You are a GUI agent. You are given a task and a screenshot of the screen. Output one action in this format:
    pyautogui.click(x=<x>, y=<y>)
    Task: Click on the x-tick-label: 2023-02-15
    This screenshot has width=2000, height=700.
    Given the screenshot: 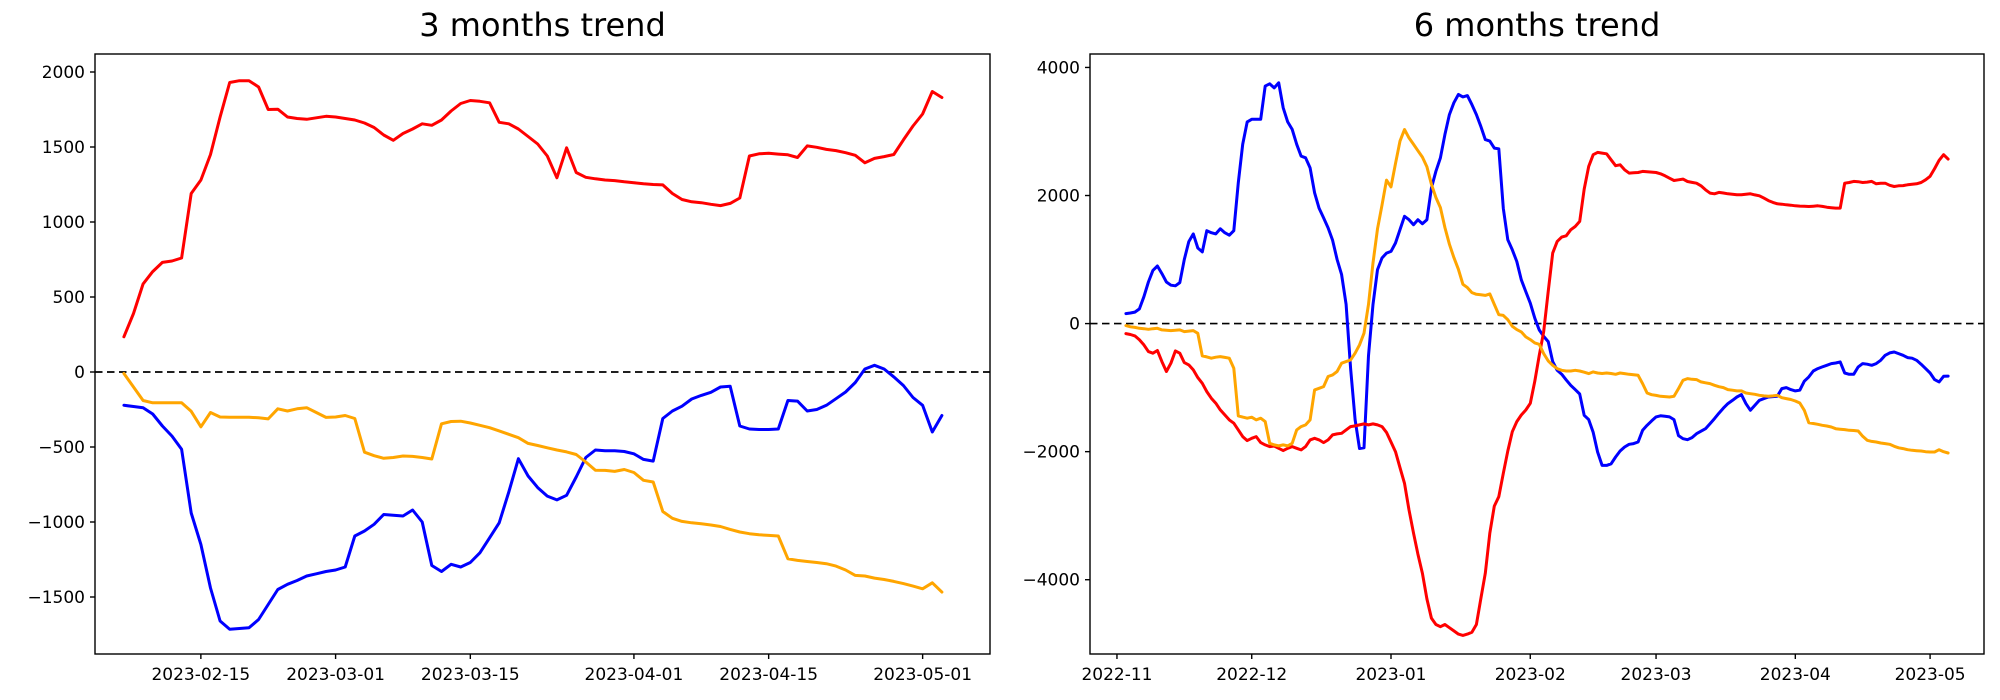 What is the action you would take?
    pyautogui.click(x=200, y=675)
    